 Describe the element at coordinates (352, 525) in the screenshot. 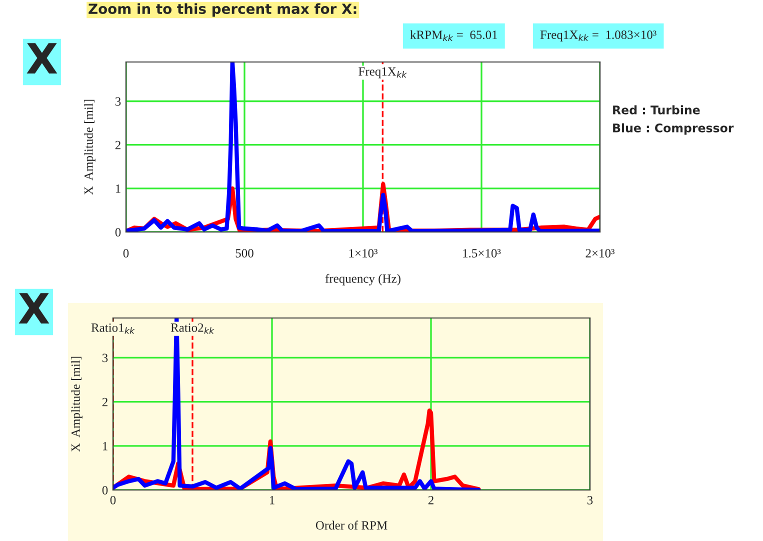

I see `x-axis-title: Order of RPM` at that location.